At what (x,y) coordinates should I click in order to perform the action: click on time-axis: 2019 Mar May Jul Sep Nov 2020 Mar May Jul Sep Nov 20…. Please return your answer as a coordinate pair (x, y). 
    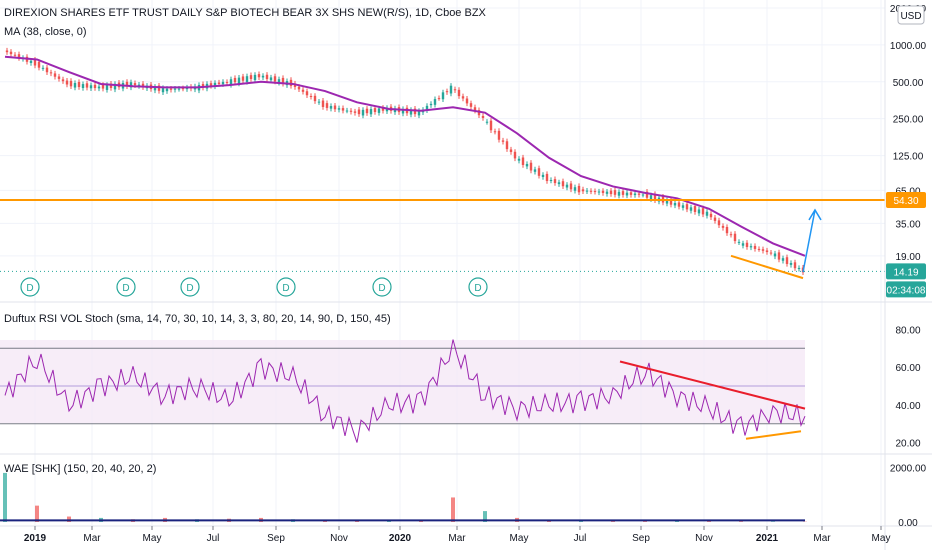
    Looking at the image, I should click on (457, 535).